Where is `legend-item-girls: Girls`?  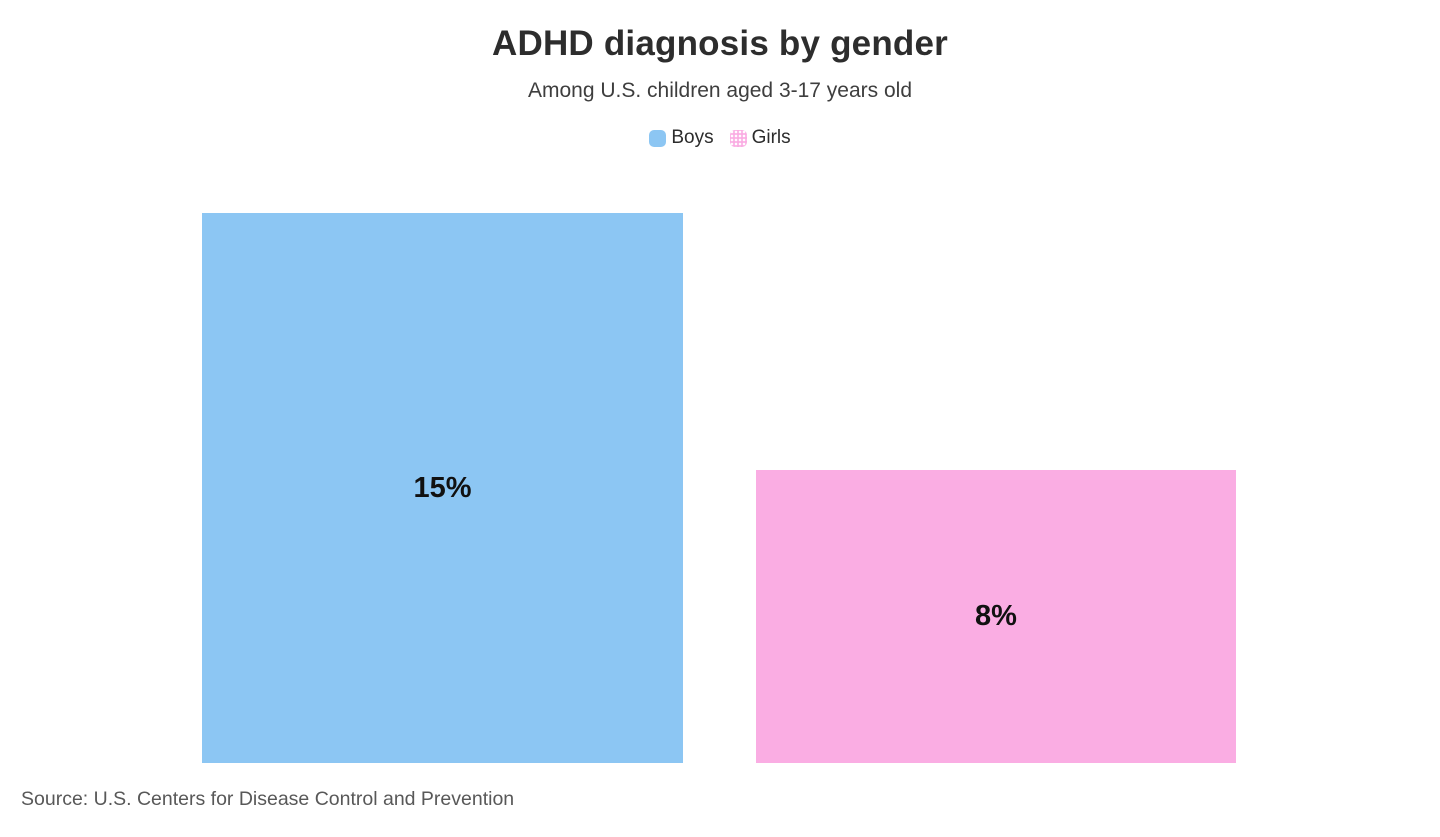 legend-item-girls: Girls is located at coordinates (760, 138).